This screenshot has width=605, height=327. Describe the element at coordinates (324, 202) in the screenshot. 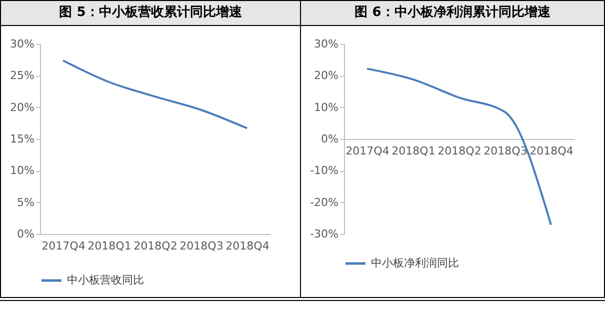

I see `y-tick-label: -20%` at that location.